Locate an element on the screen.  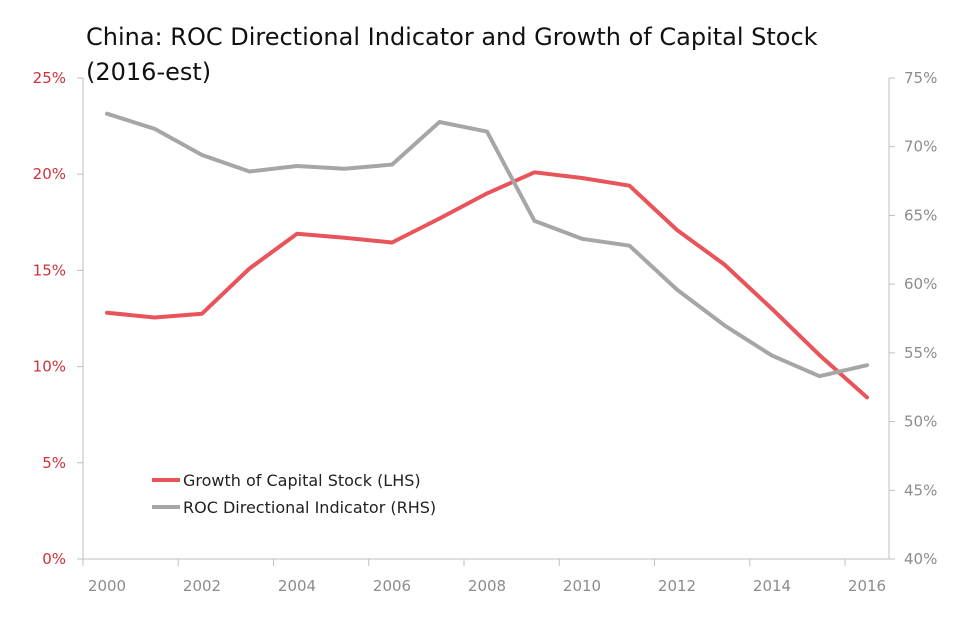
right-tick-label: 75% is located at coordinates (920, 78).